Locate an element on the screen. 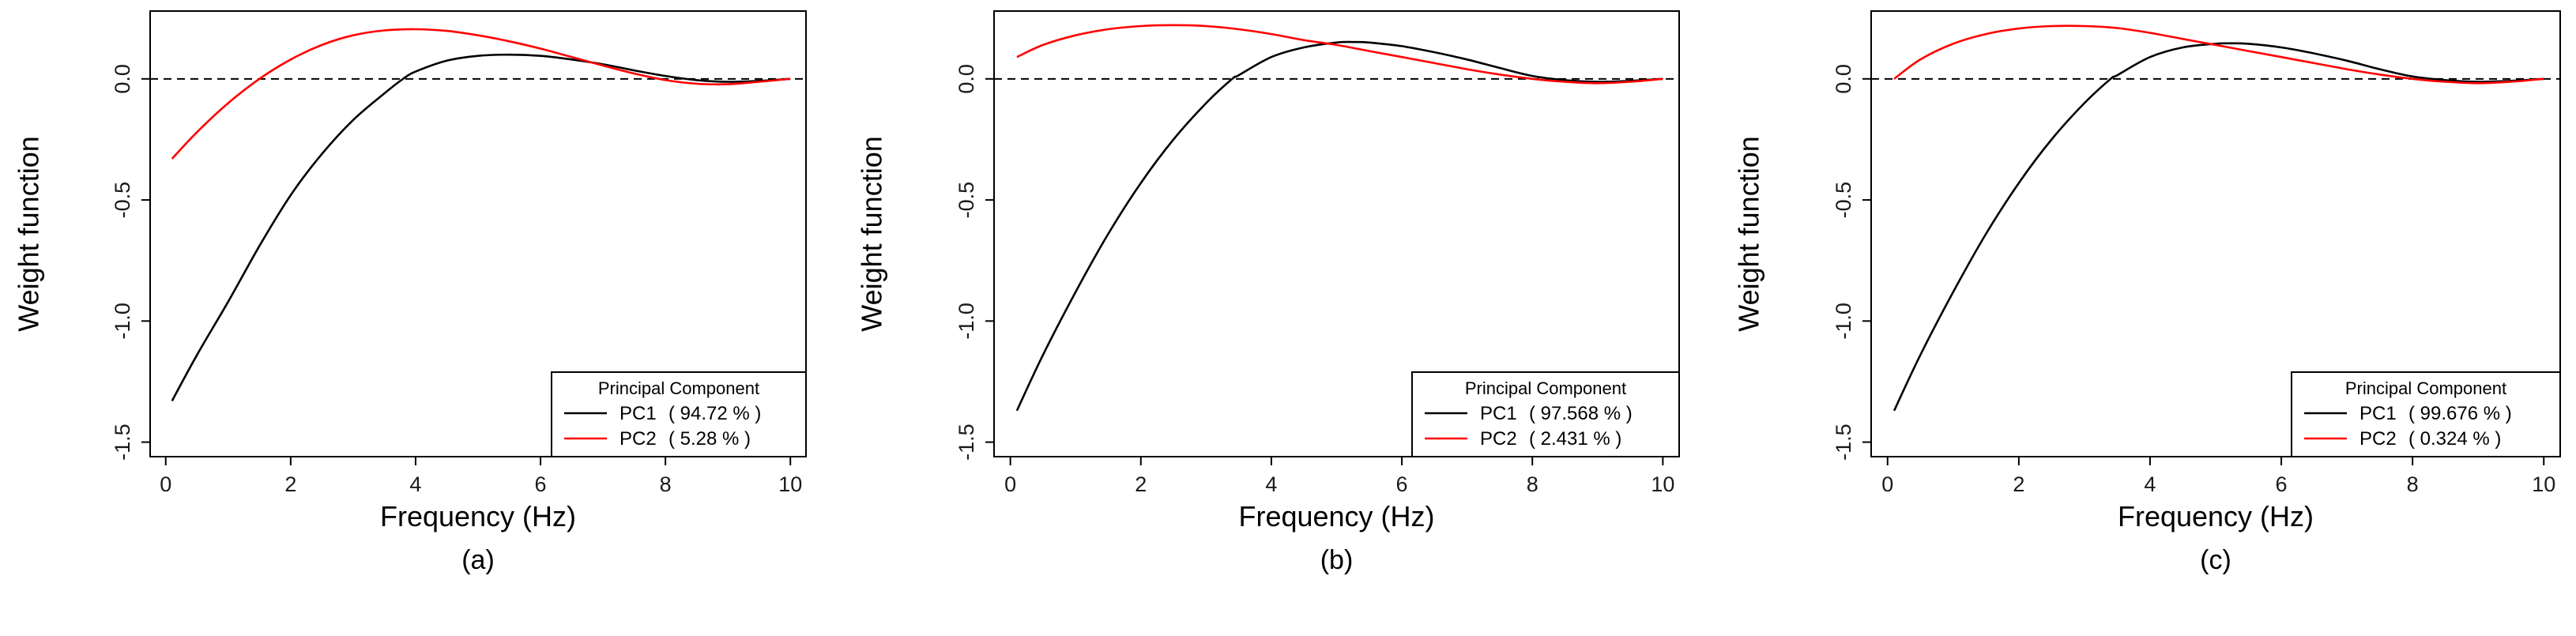 Image resolution: width=2576 pixels, height=636 pixels. panel-caption: (c) is located at coordinates (2215, 560).